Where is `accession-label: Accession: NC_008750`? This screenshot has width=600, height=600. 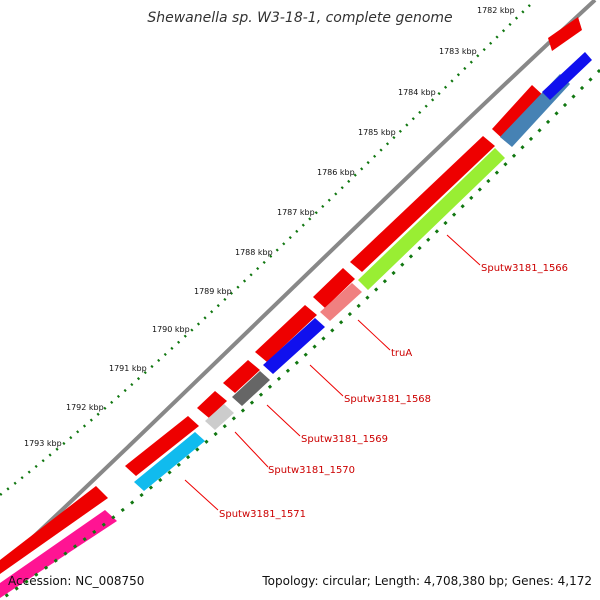 accession-label: Accession: NC_008750 is located at coordinates (76, 581).